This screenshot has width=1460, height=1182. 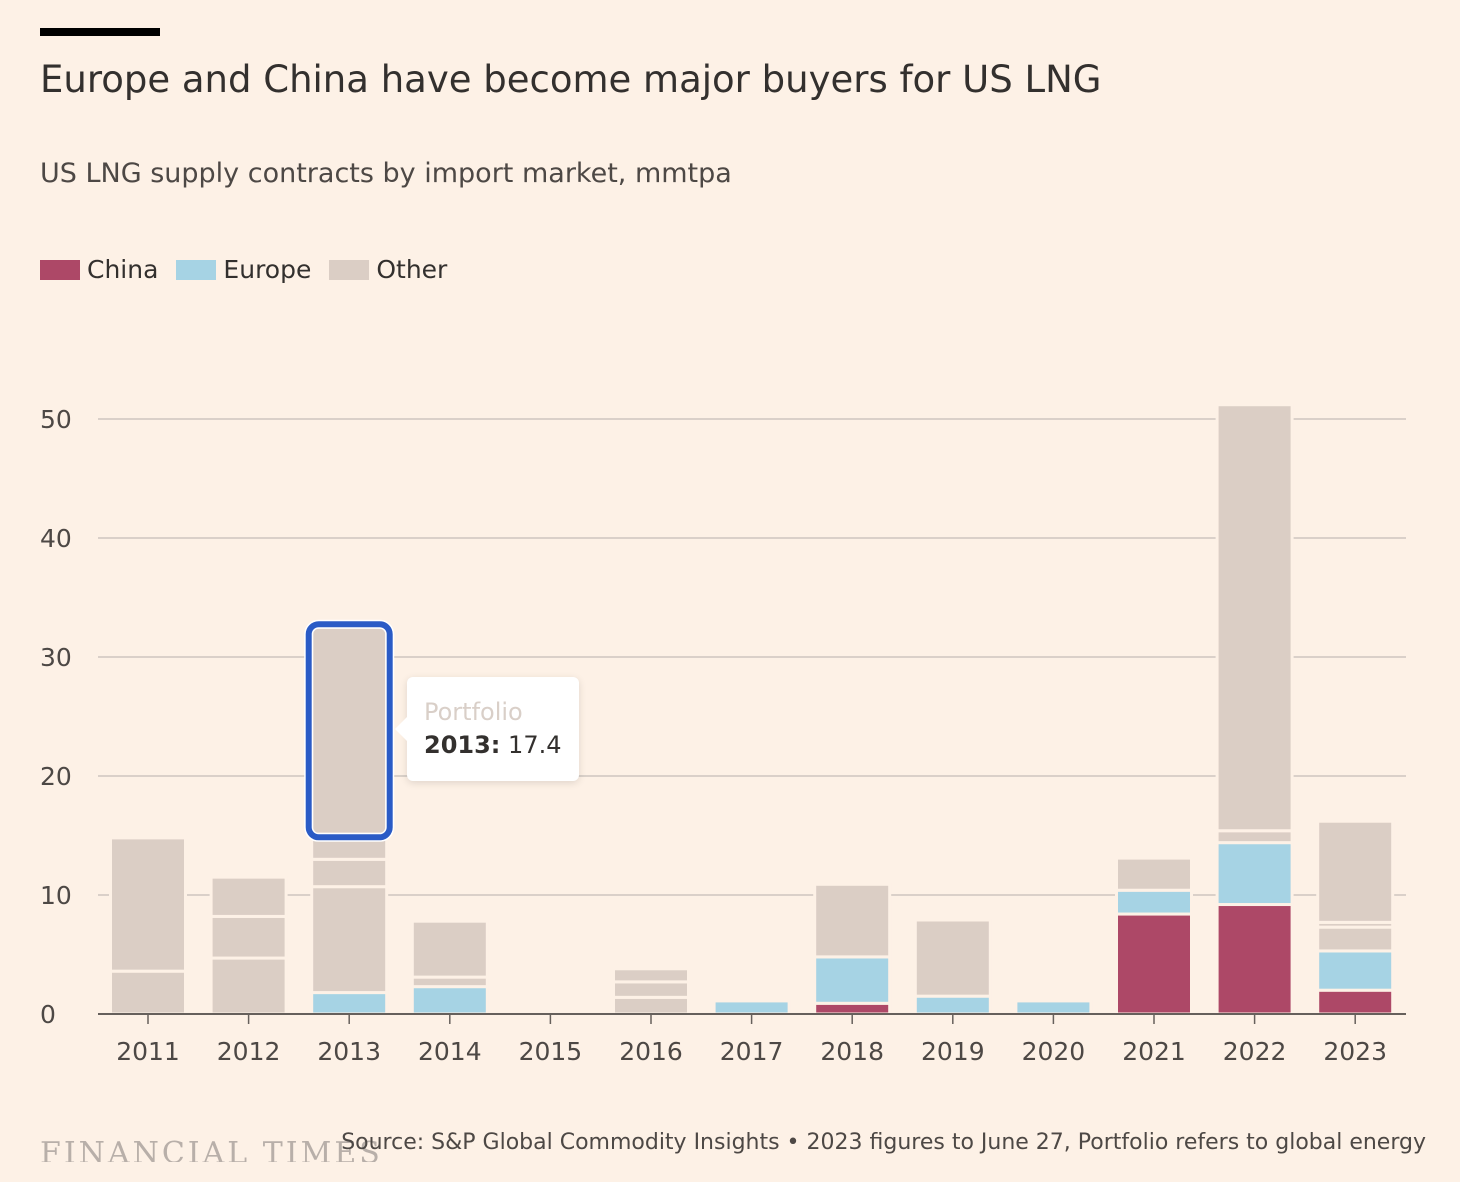 I want to click on x-tick-label-2015: 2015, so click(x=551, y=1051).